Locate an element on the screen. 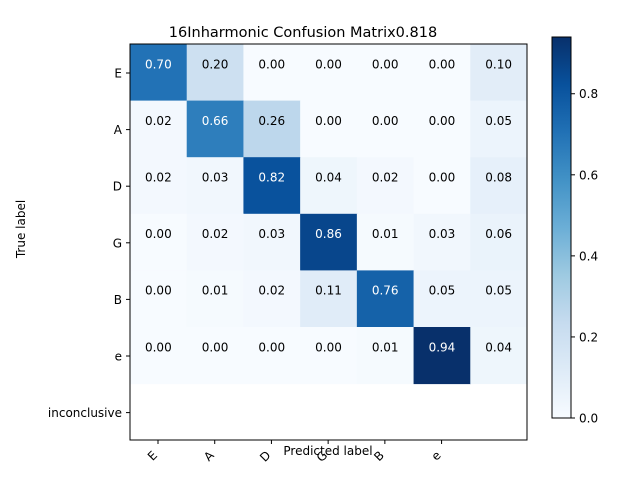 This screenshot has width=640, height=480. y-tick-label: D is located at coordinates (117, 187).